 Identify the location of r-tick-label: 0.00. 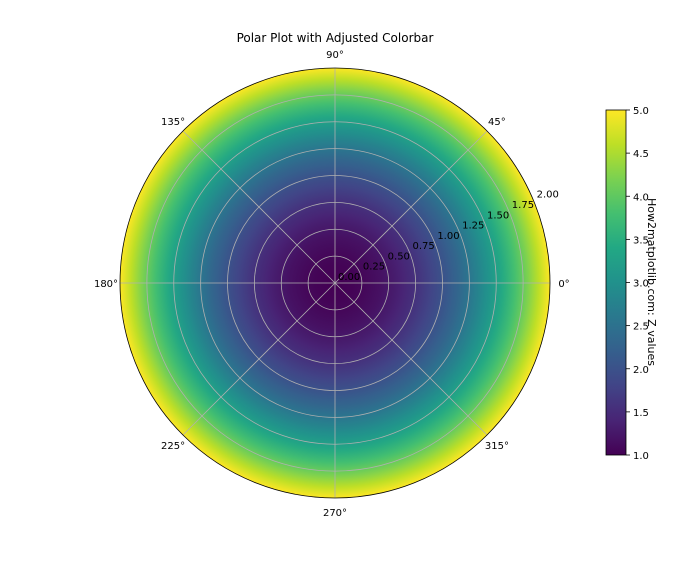
(349, 277).